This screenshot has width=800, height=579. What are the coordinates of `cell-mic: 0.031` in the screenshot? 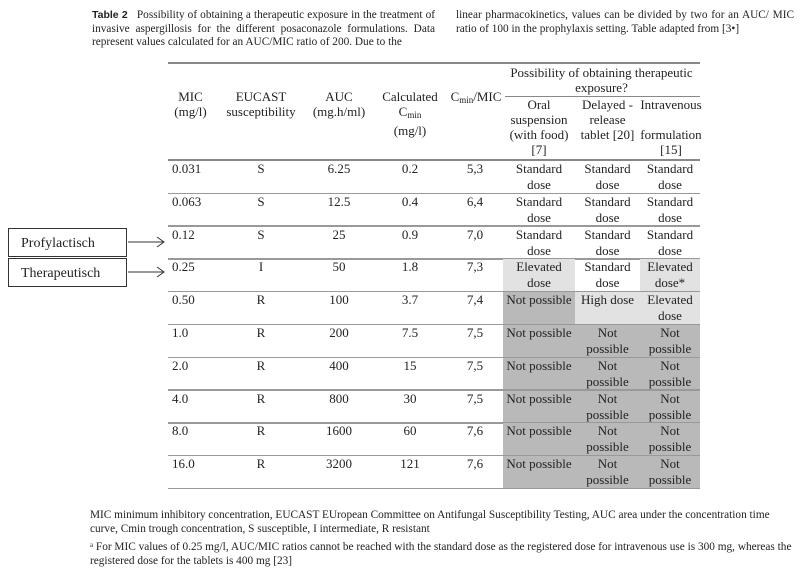 It's located at (187, 168).